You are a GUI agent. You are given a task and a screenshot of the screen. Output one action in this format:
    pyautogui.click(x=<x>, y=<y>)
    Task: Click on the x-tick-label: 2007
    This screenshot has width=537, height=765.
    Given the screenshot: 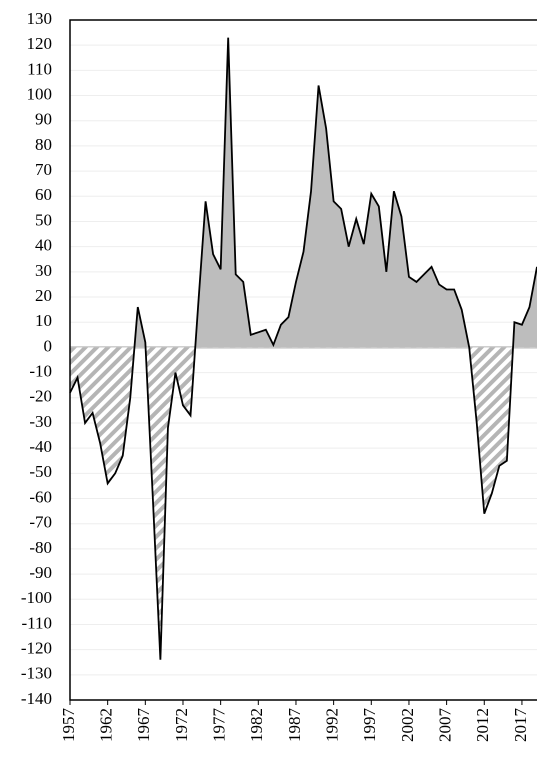 What is the action you would take?
    pyautogui.click(x=445, y=725)
    